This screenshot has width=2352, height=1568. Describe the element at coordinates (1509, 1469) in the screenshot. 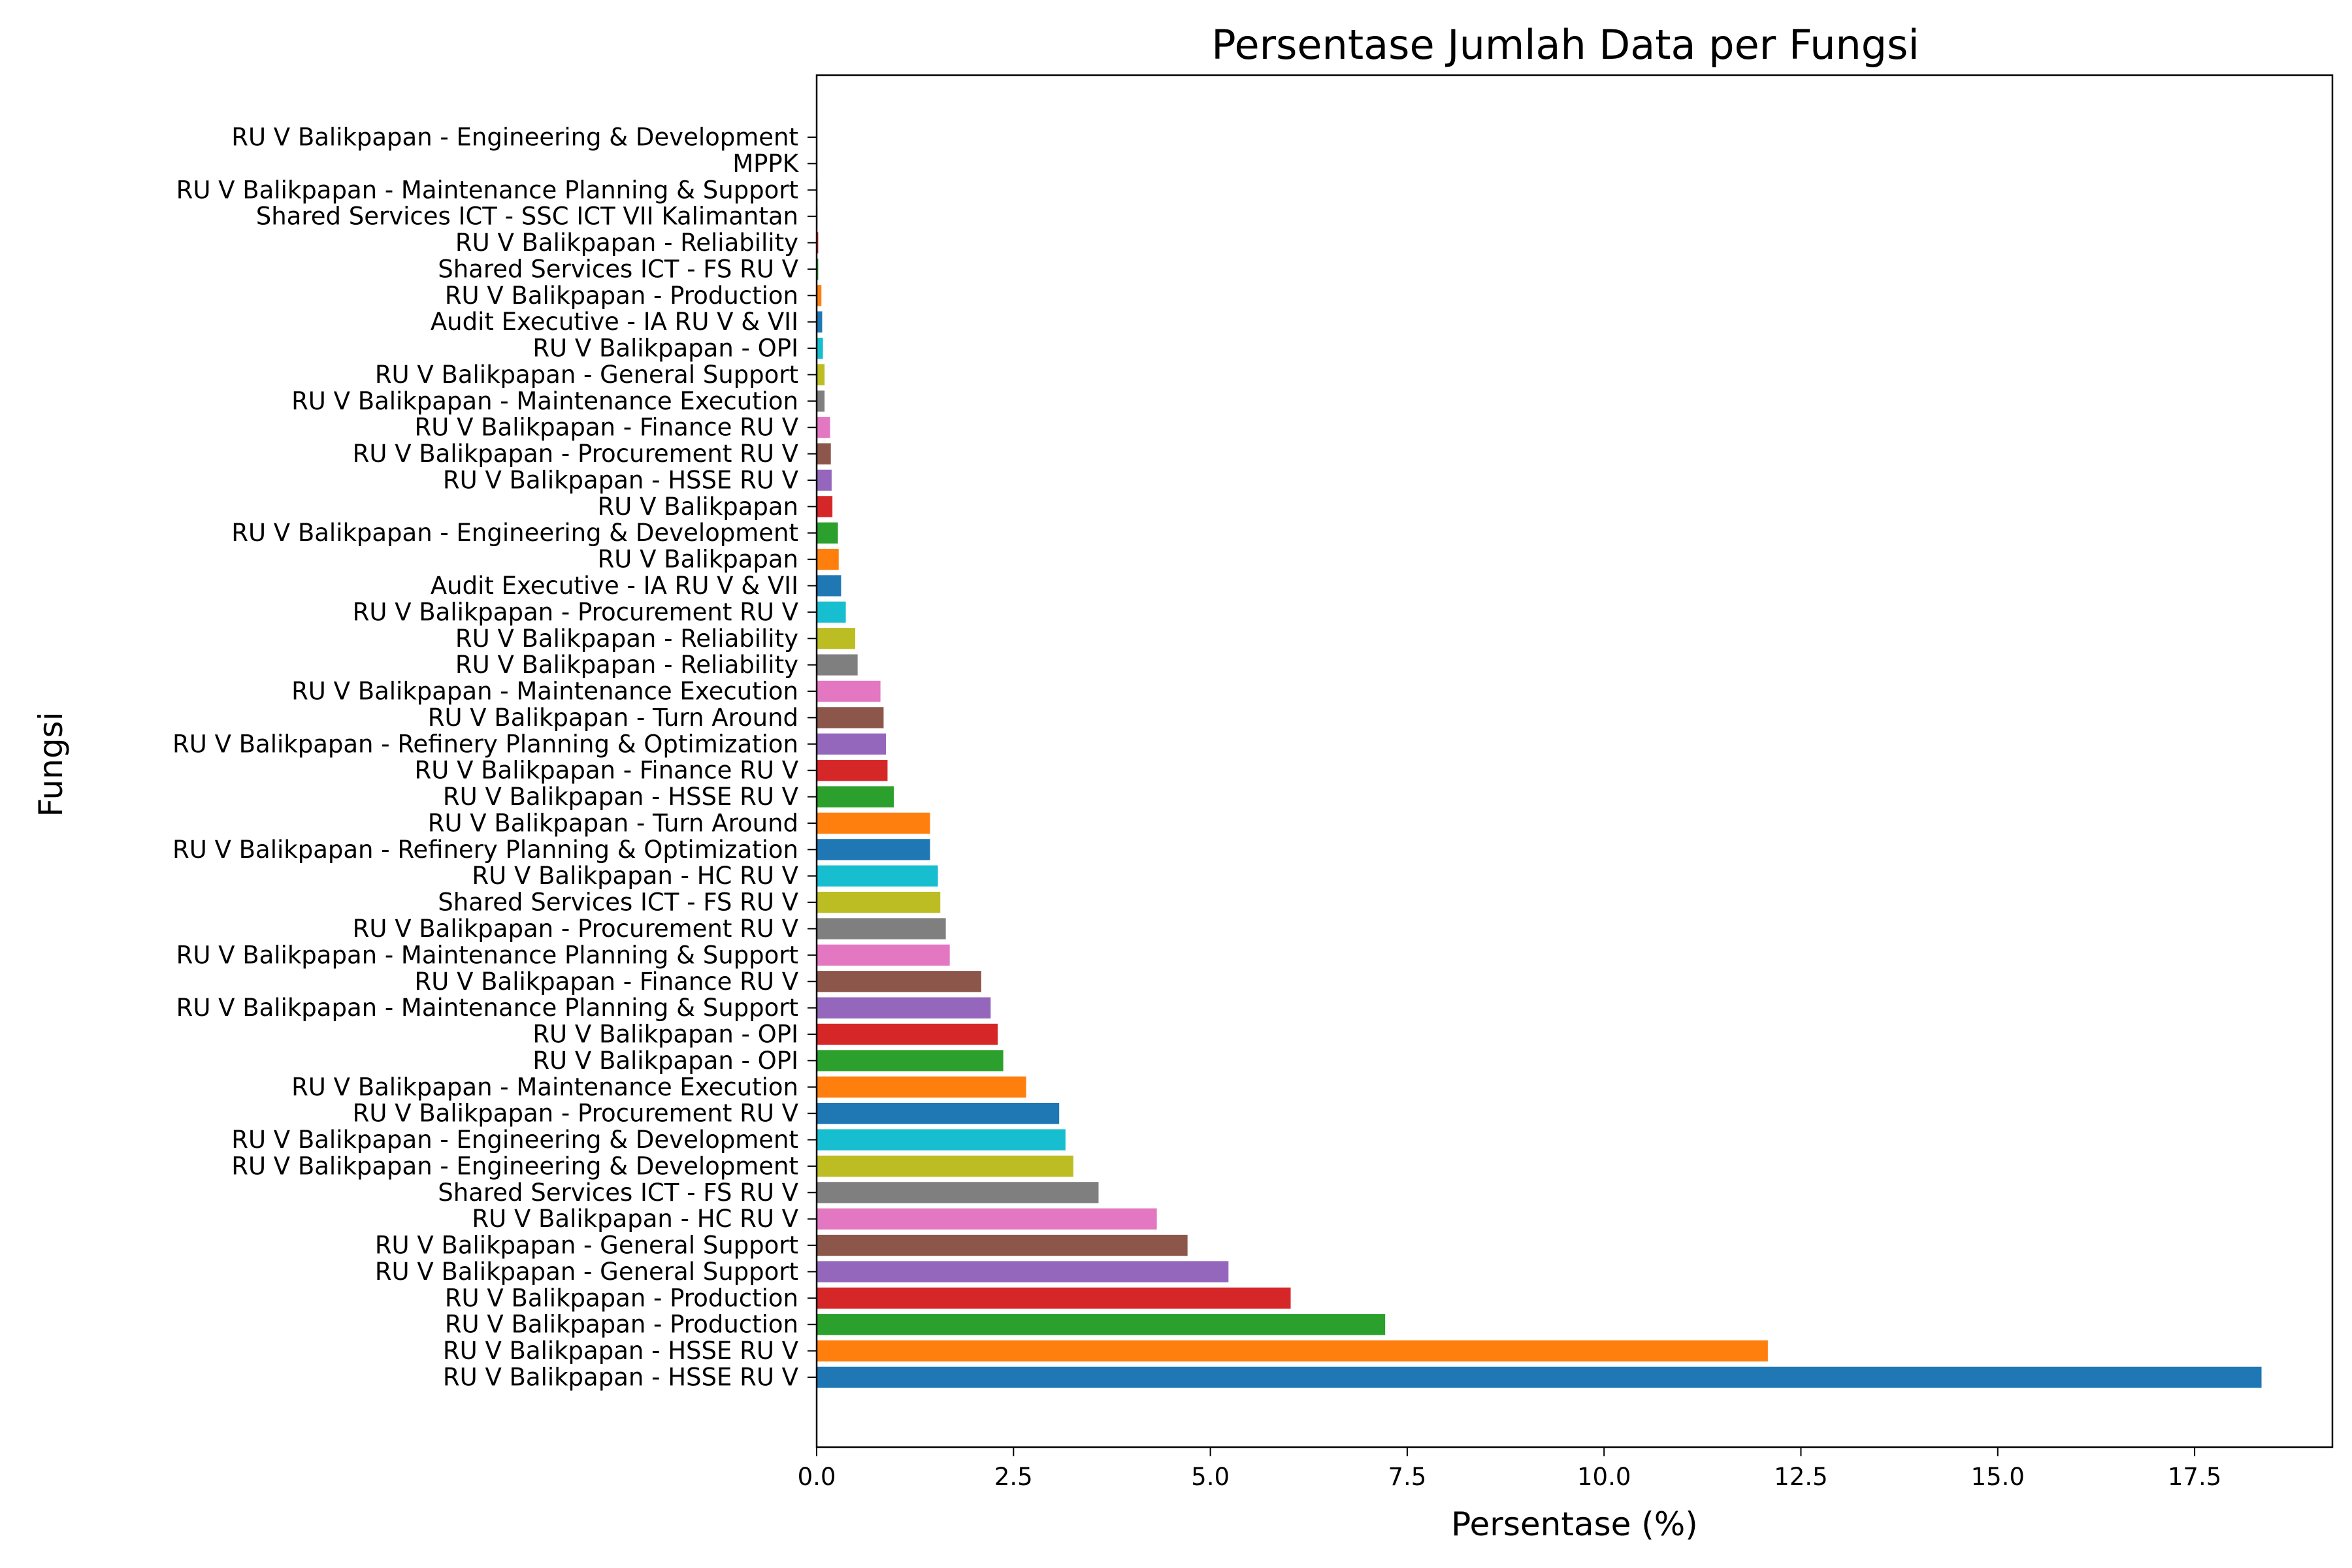

I see `x-ticks: 0.0 2.5 5.0 7.5 10.0 12.5 15.0 17.5` at that location.